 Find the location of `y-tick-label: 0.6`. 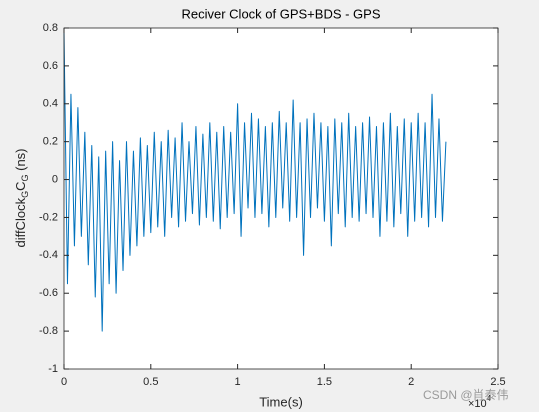

y-tick-label: 0.6 is located at coordinates (50, 66).